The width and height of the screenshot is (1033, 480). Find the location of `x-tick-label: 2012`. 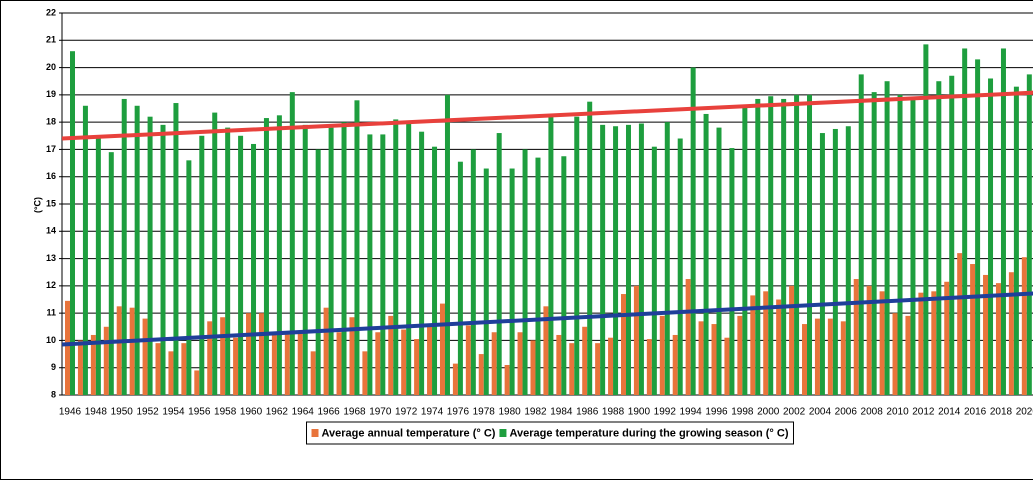

x-tick-label: 2012 is located at coordinates (923, 412).